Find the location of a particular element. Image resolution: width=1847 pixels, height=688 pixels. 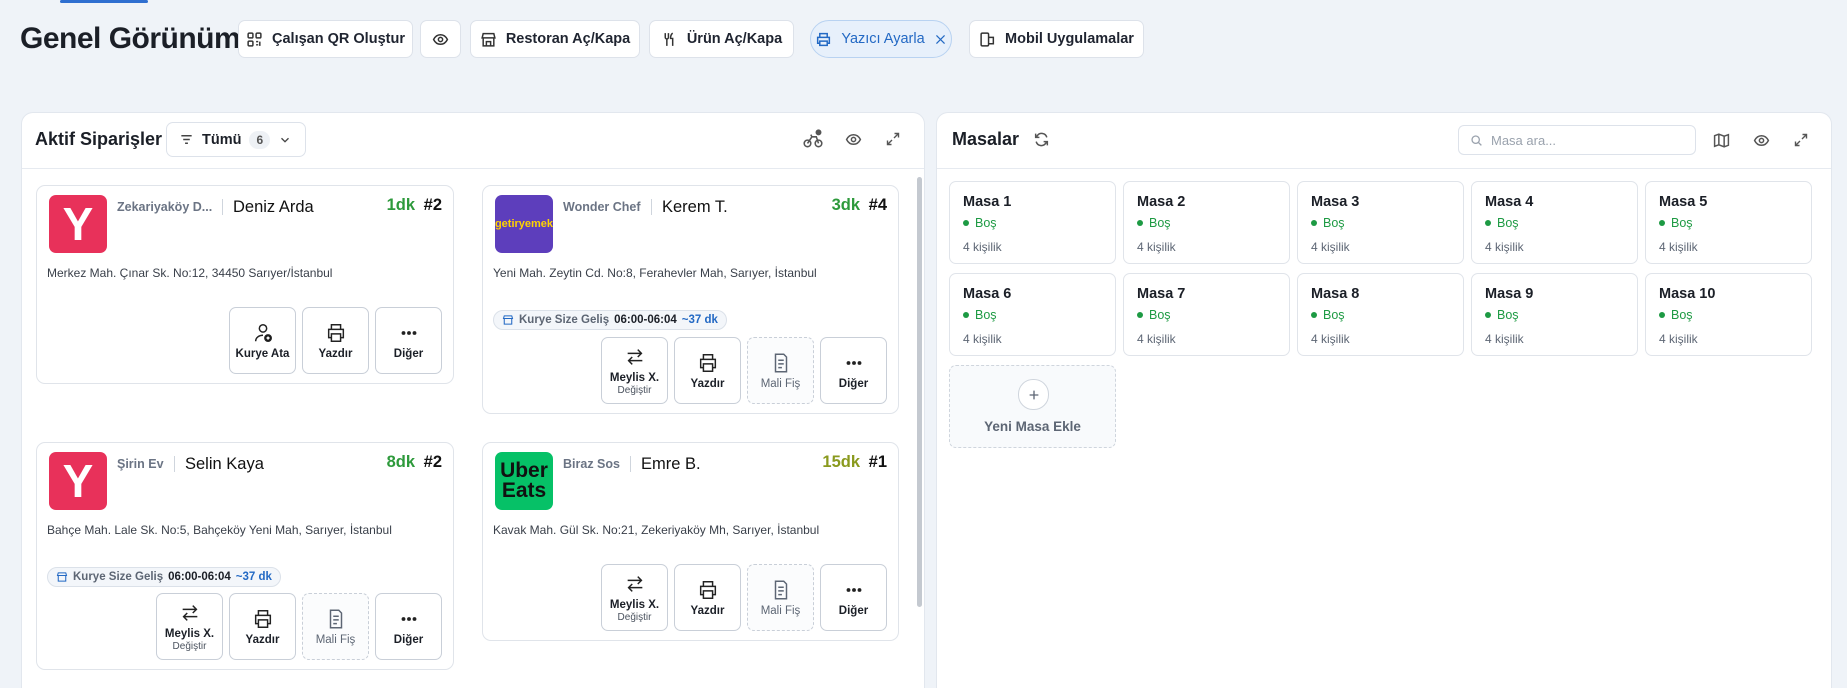

table-name: Masa 4 is located at coordinates (1509, 202).